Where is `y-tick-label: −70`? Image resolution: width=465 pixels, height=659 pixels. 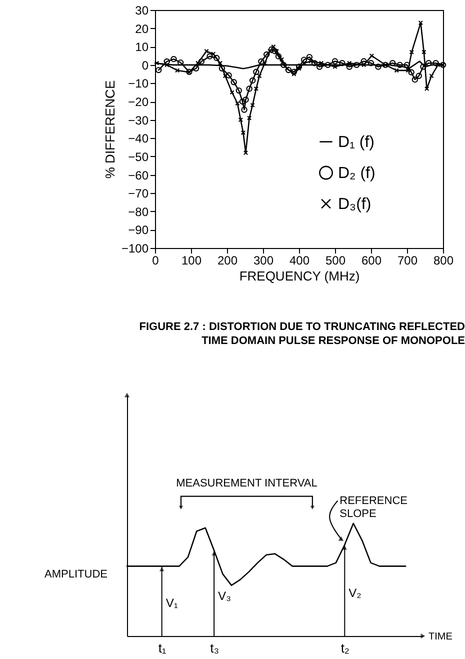
y-tick-label: −70 is located at coordinates (138, 193).